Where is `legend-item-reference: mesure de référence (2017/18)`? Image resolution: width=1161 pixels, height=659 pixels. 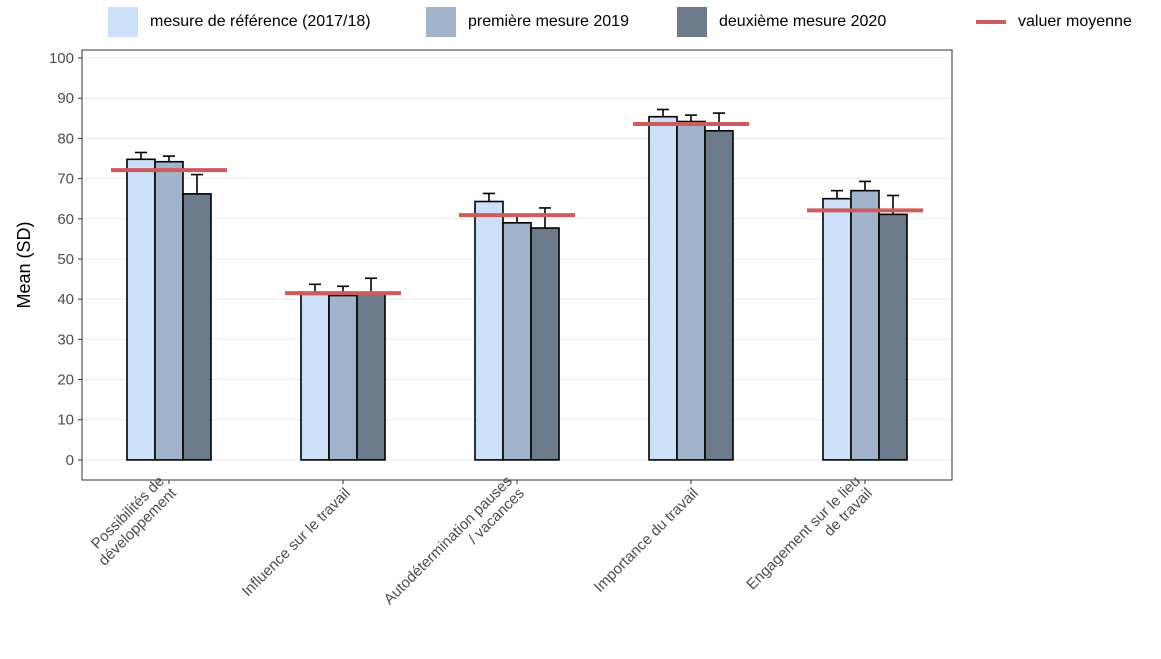 legend-item-reference: mesure de référence (2017/18) is located at coordinates (239, 22).